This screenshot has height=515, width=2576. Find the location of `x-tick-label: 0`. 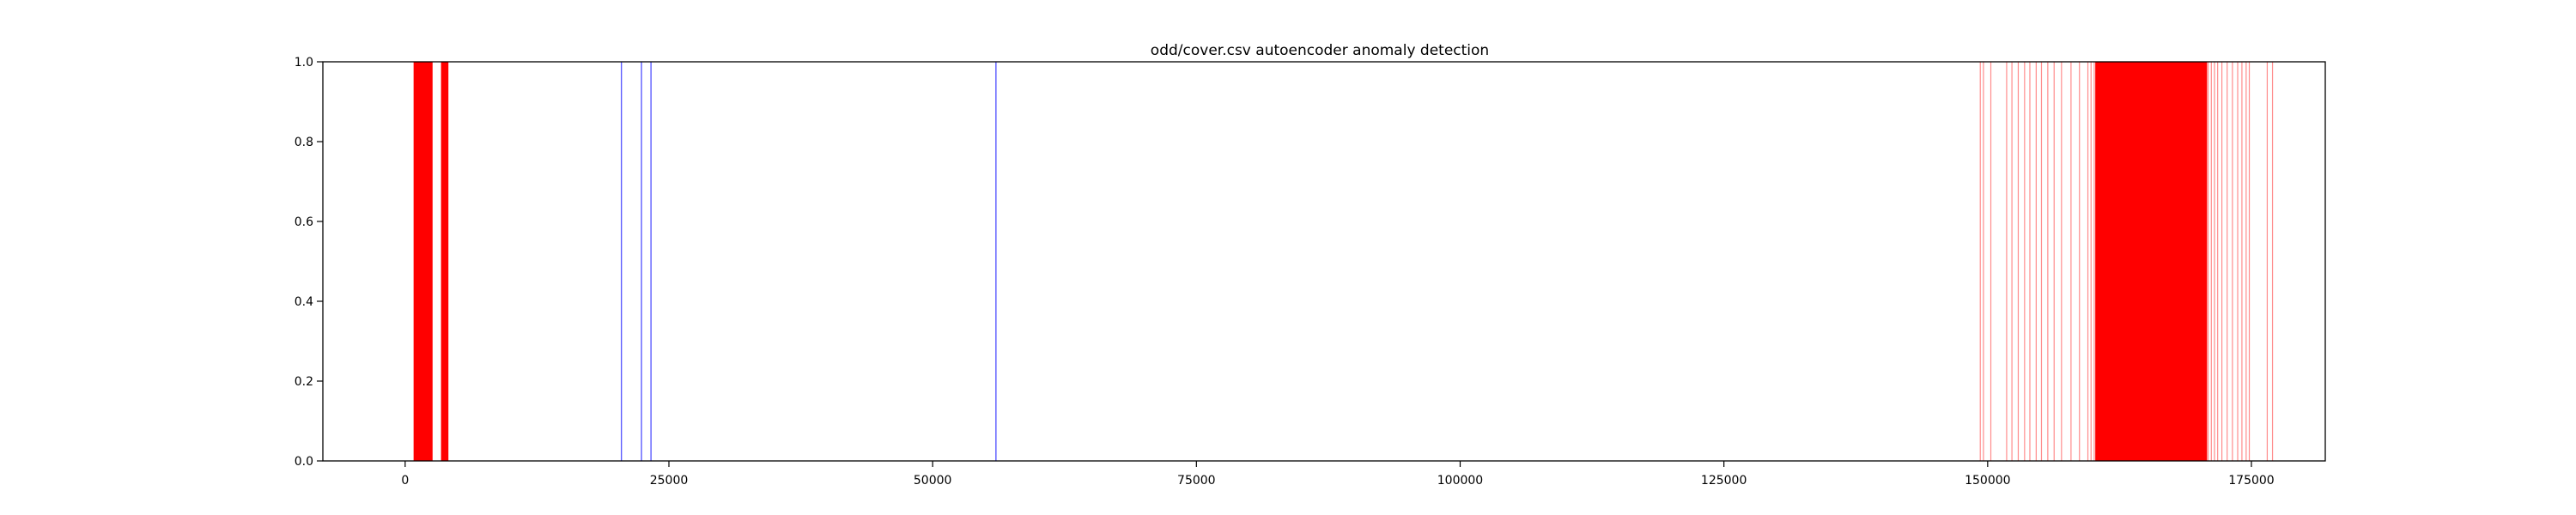

x-tick-label: 0 is located at coordinates (405, 481).